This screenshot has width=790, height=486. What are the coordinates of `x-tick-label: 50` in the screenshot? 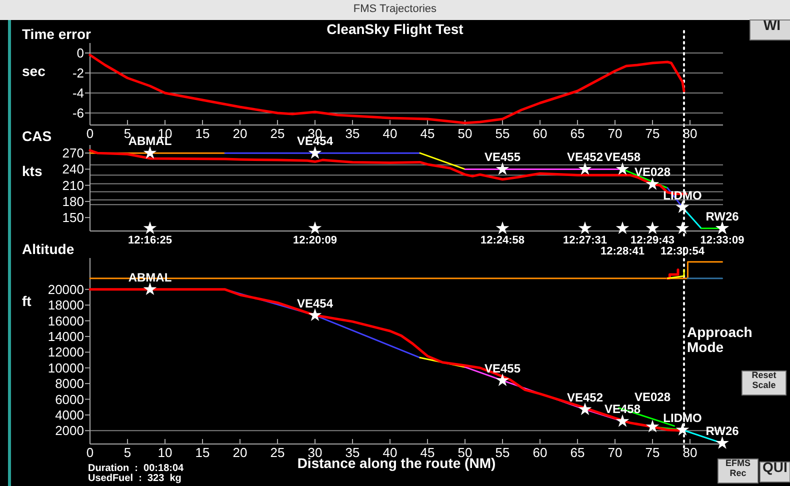 It's located at (465, 133).